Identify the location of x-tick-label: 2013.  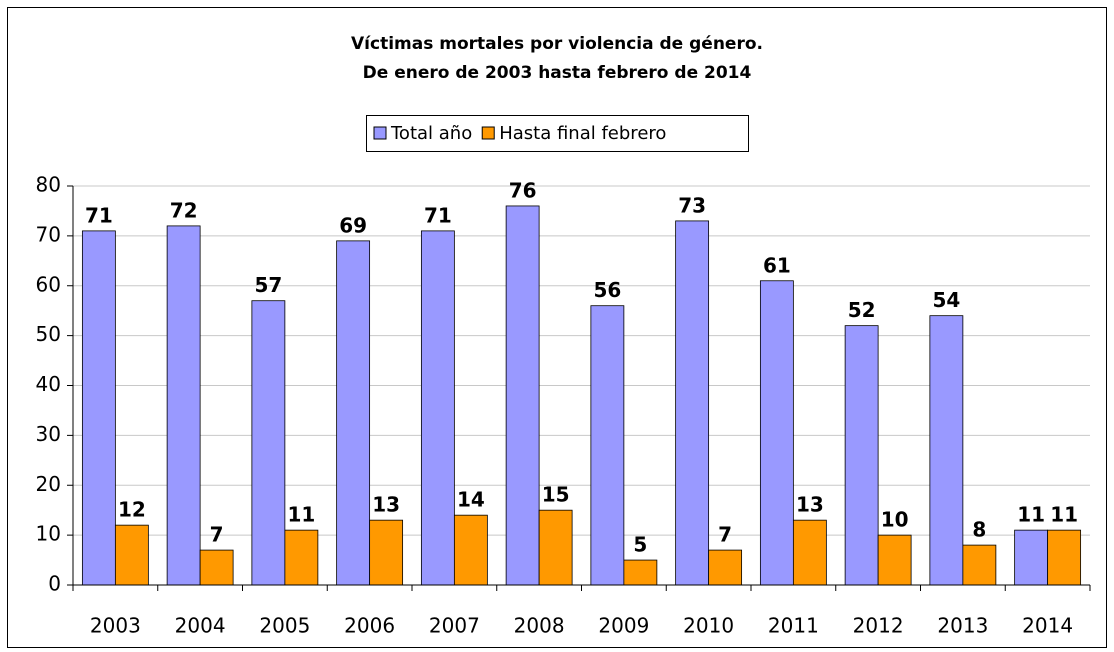
(962, 626).